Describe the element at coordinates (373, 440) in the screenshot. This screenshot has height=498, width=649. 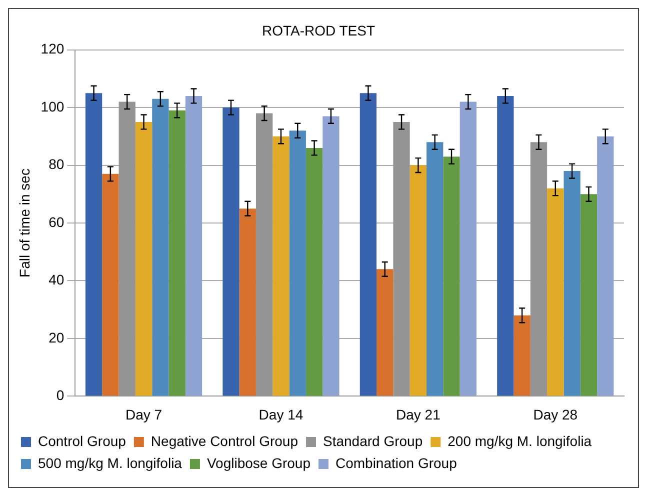
I see `legend-label: Standard Group` at that location.